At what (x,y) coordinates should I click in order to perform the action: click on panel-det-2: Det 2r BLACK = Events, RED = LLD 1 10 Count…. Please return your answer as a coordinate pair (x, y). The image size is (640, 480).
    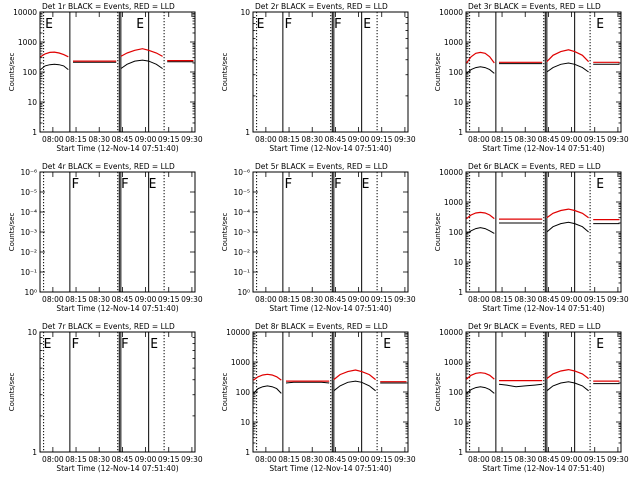
    Looking at the image, I should click on (318, 77).